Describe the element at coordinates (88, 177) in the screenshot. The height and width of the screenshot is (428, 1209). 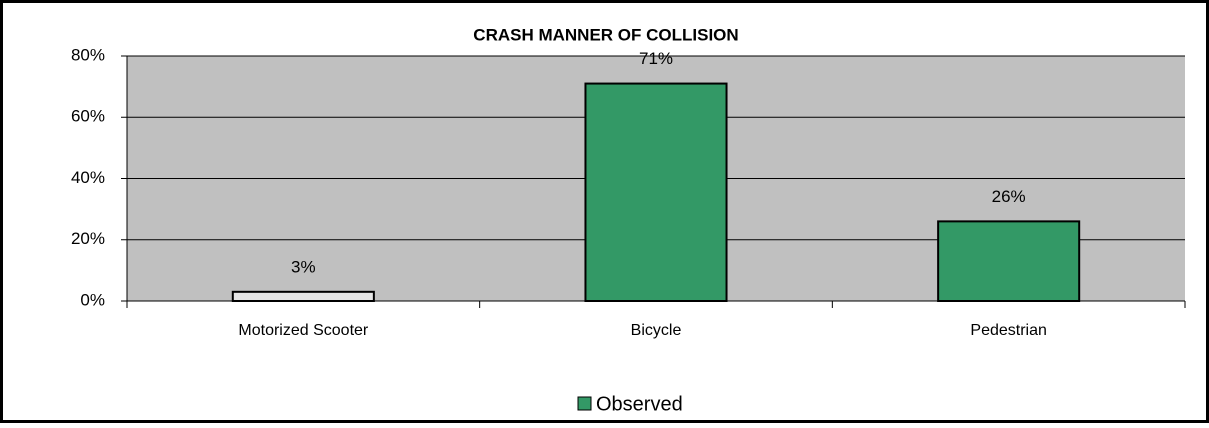
I see `y-tick-label: 40%` at that location.